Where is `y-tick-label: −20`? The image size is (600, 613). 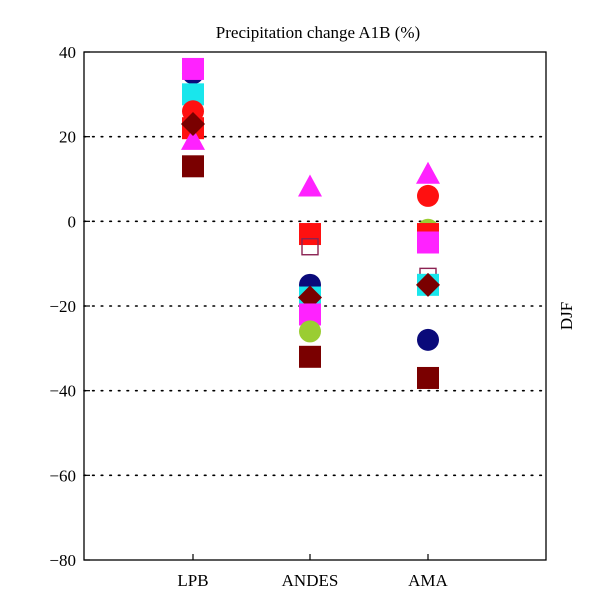 y-tick-label: −20 is located at coordinates (62, 306).